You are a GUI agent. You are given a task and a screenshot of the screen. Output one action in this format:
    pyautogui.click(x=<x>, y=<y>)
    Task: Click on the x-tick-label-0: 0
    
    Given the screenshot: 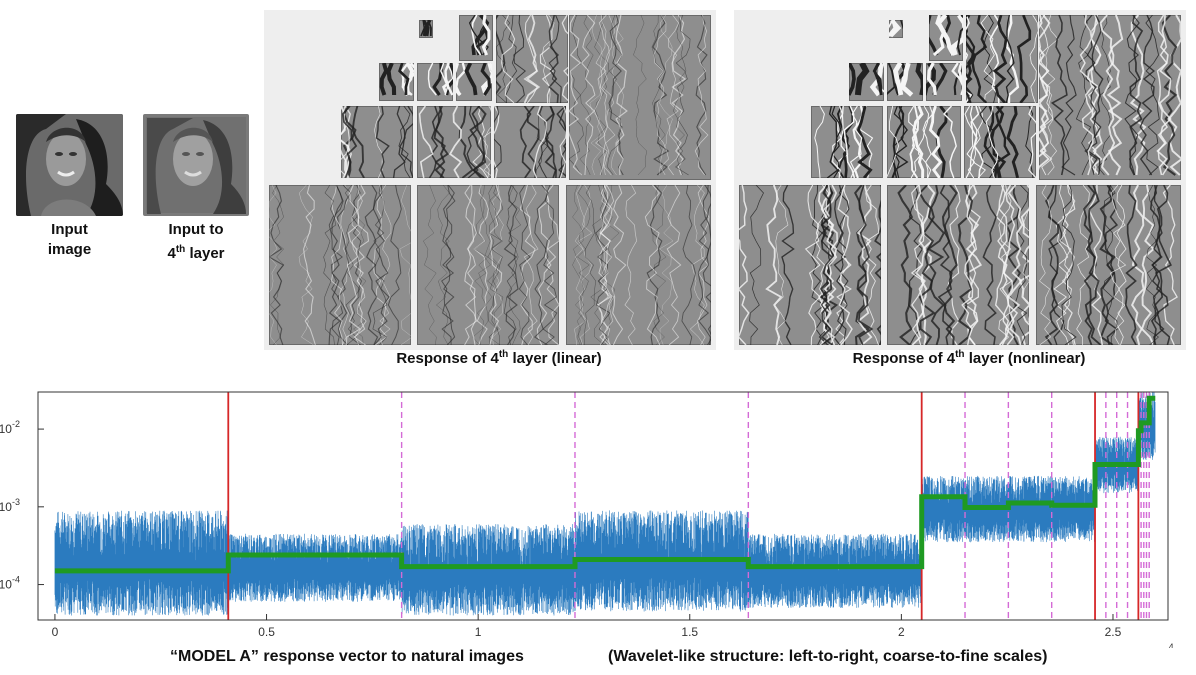 What is the action you would take?
    pyautogui.click(x=55, y=632)
    